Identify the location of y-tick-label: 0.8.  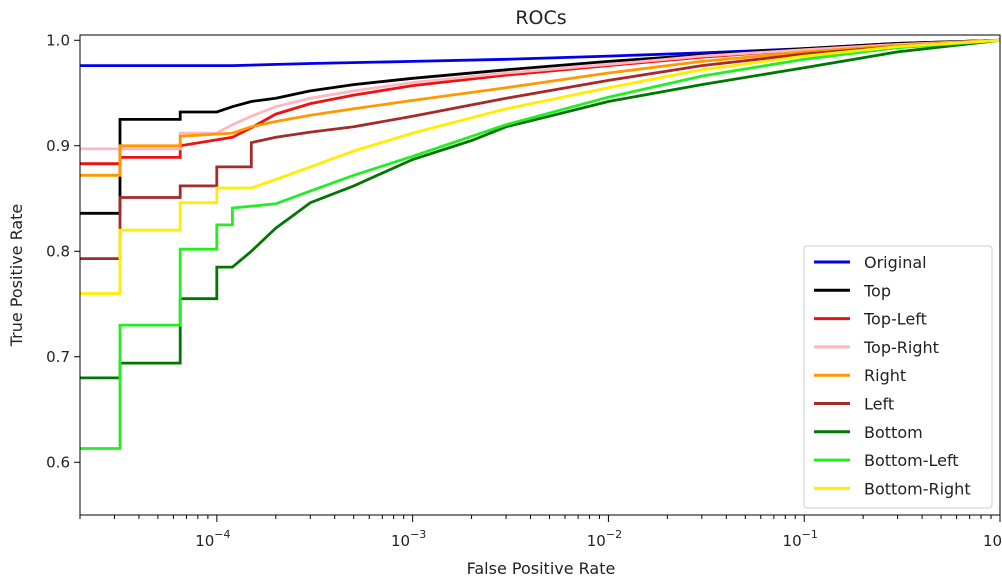
(58, 251).